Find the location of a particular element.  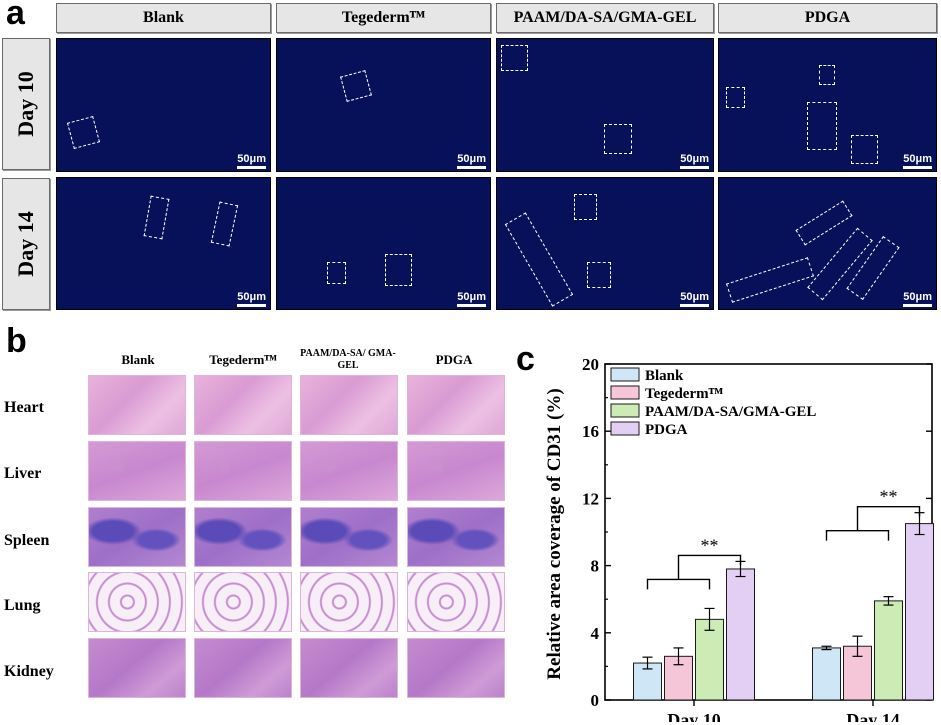

micrograph-pdga-day10: 50μm is located at coordinates (827, 105).